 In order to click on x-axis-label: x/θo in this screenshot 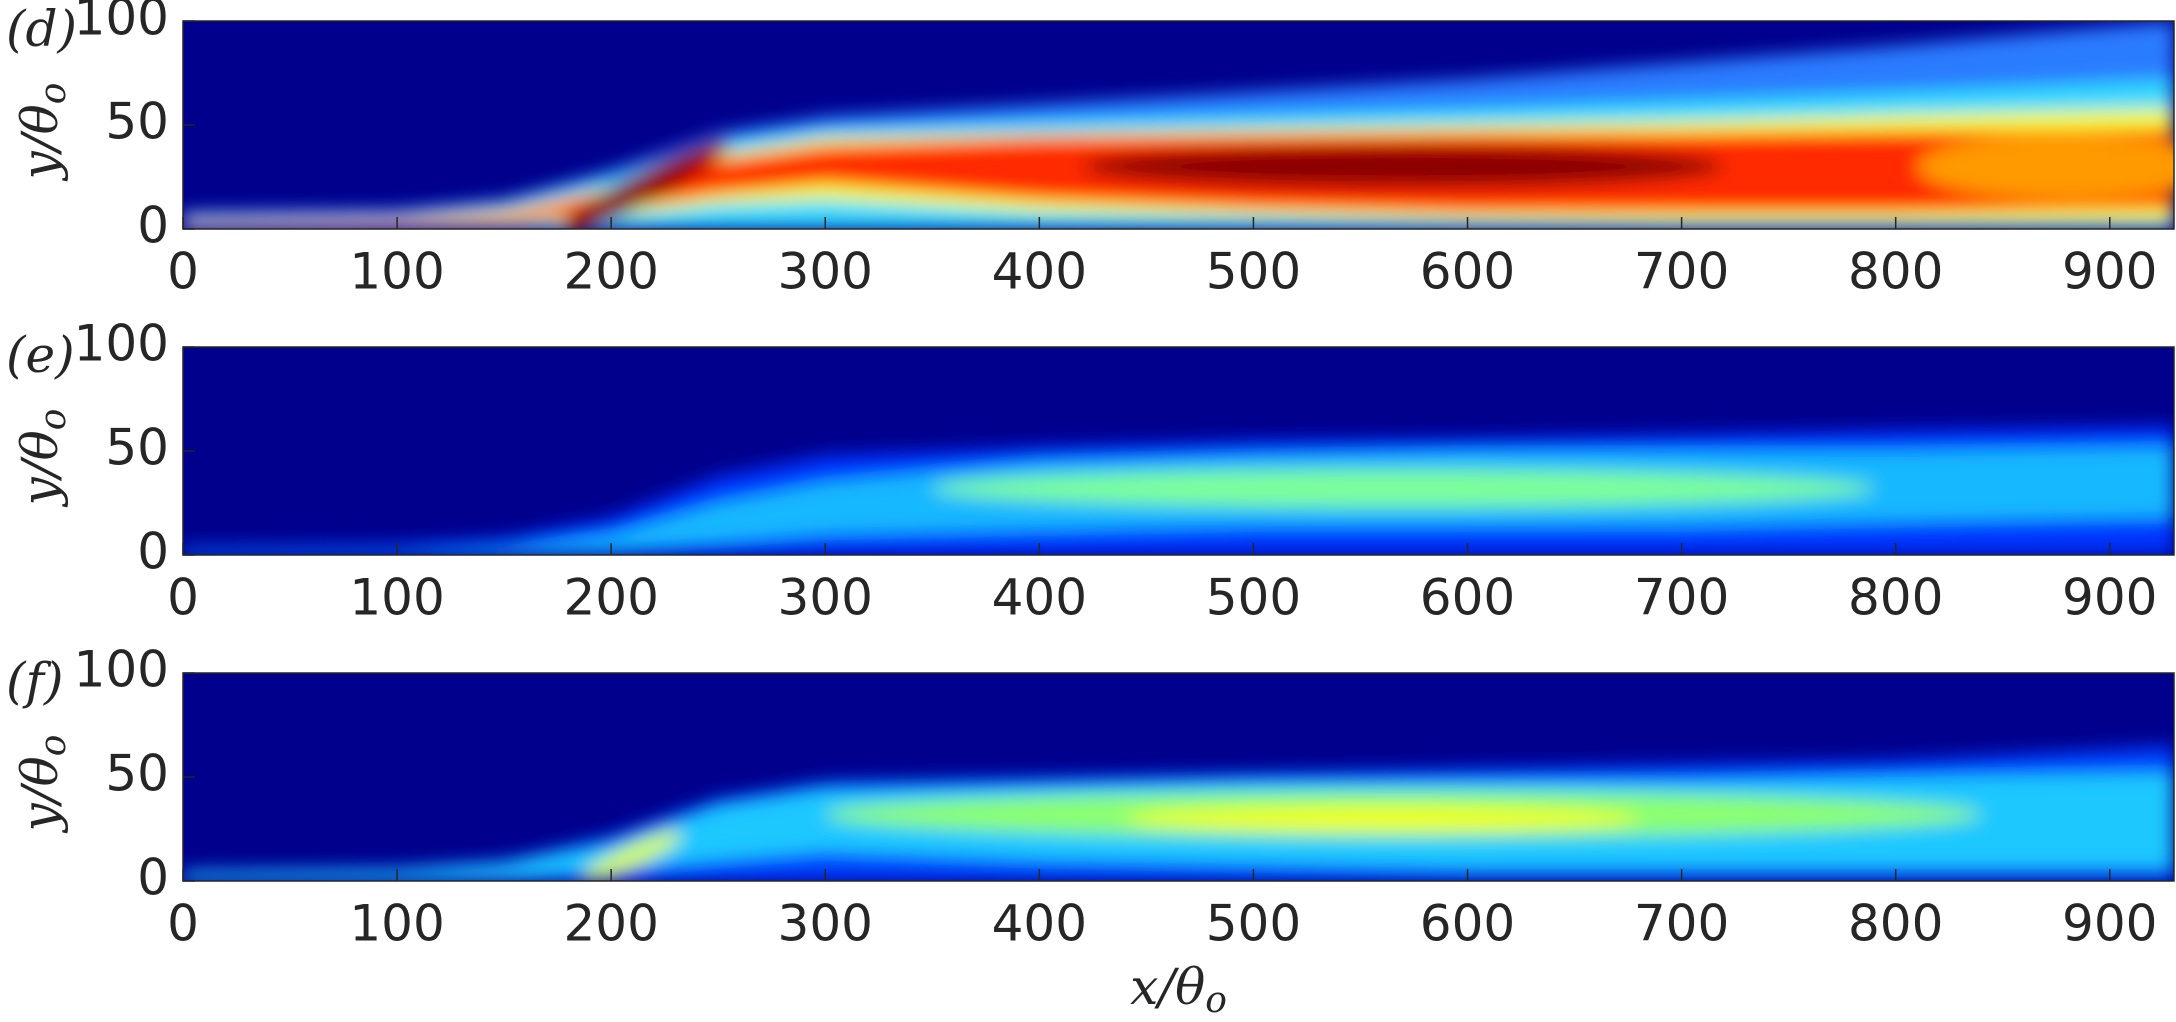, I will do `click(1178, 989)`.